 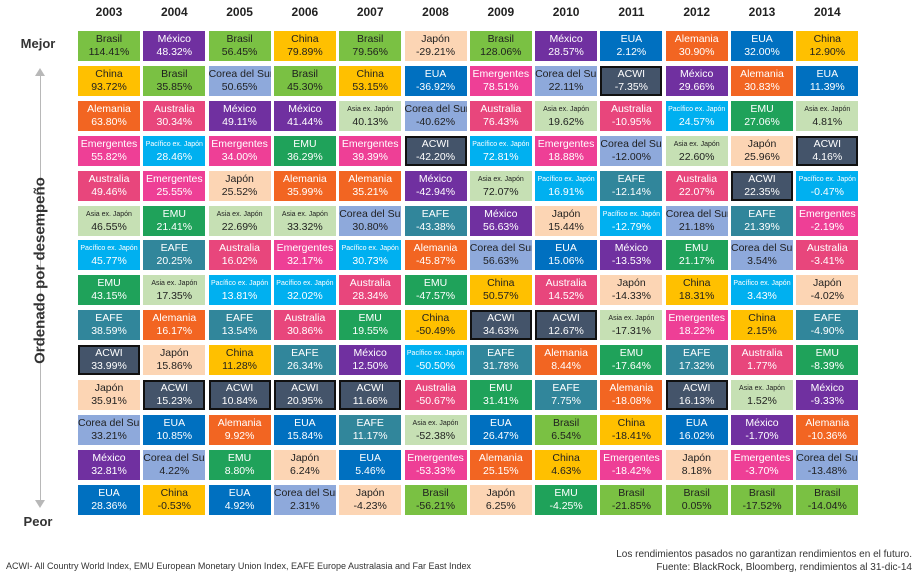 I want to click on cell-return-label: 0.05%, so click(x=696, y=505).